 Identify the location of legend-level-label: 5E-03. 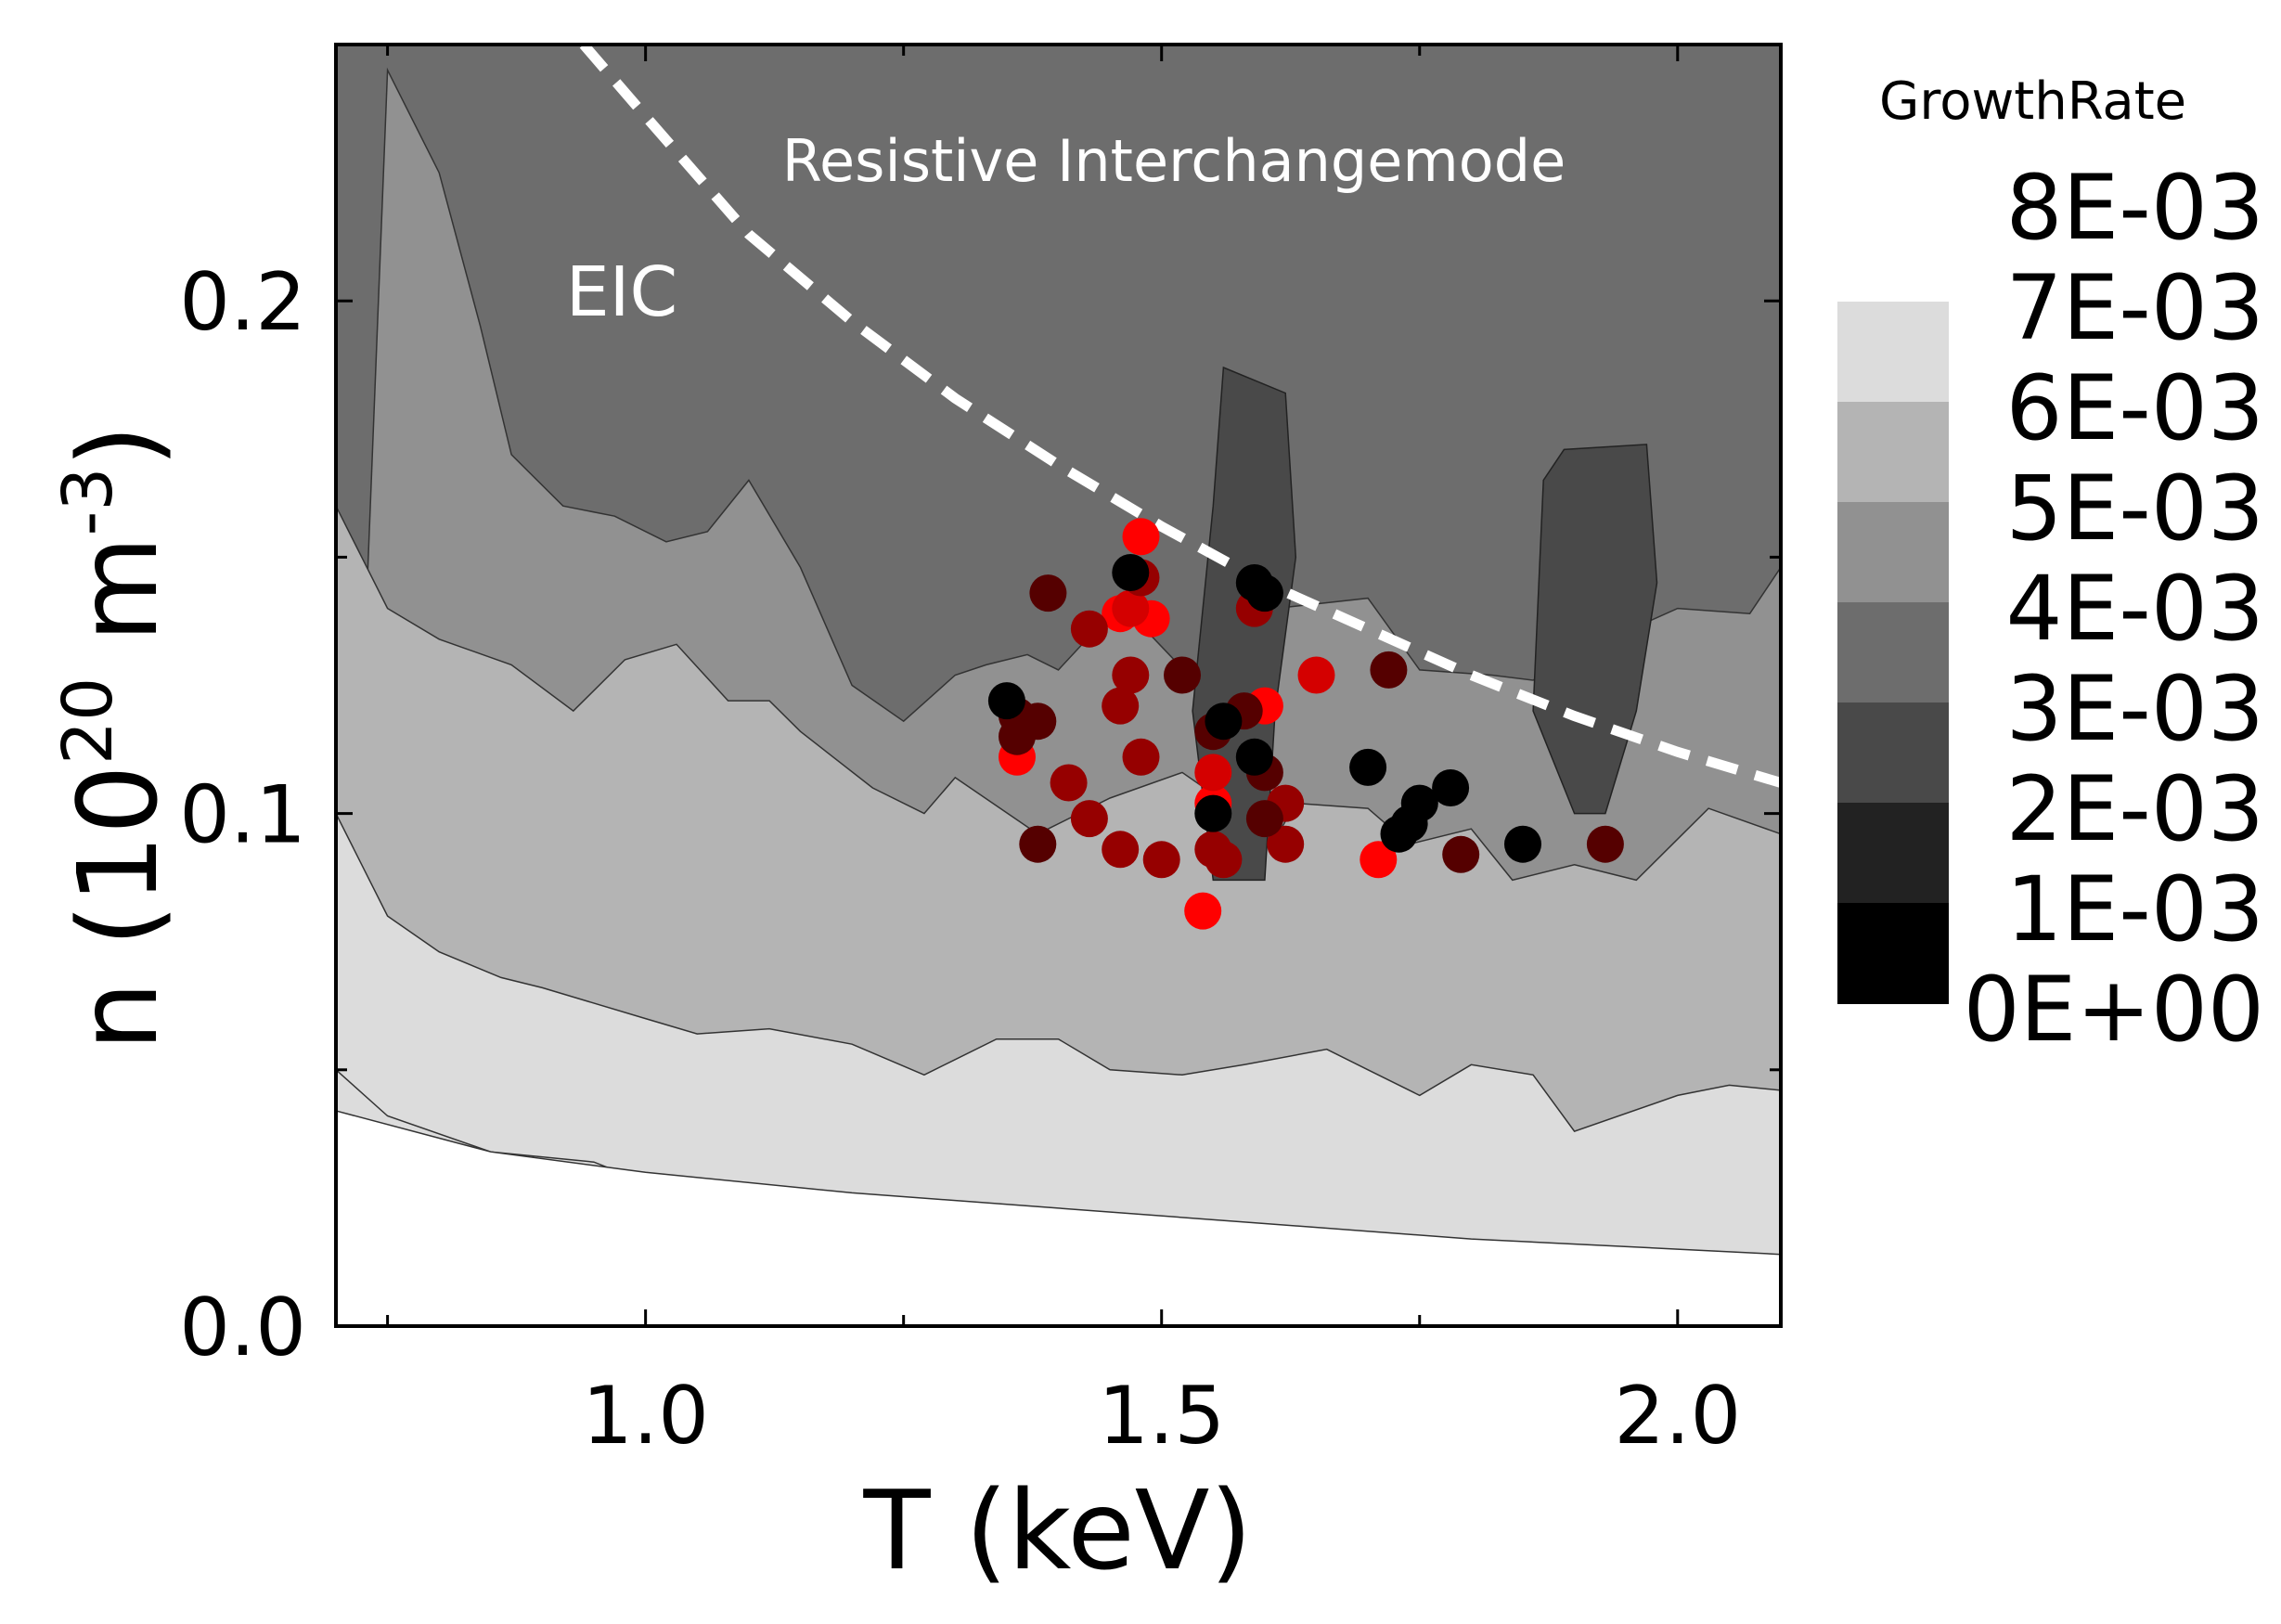
(2134, 509).